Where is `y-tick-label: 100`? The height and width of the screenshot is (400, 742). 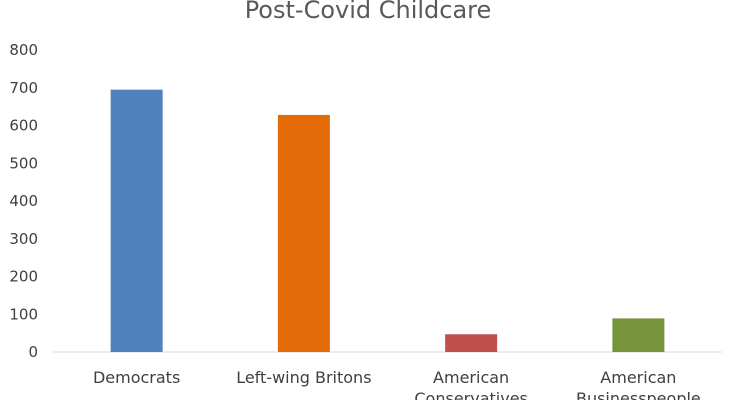
y-tick-label: 100 is located at coordinates (23, 314).